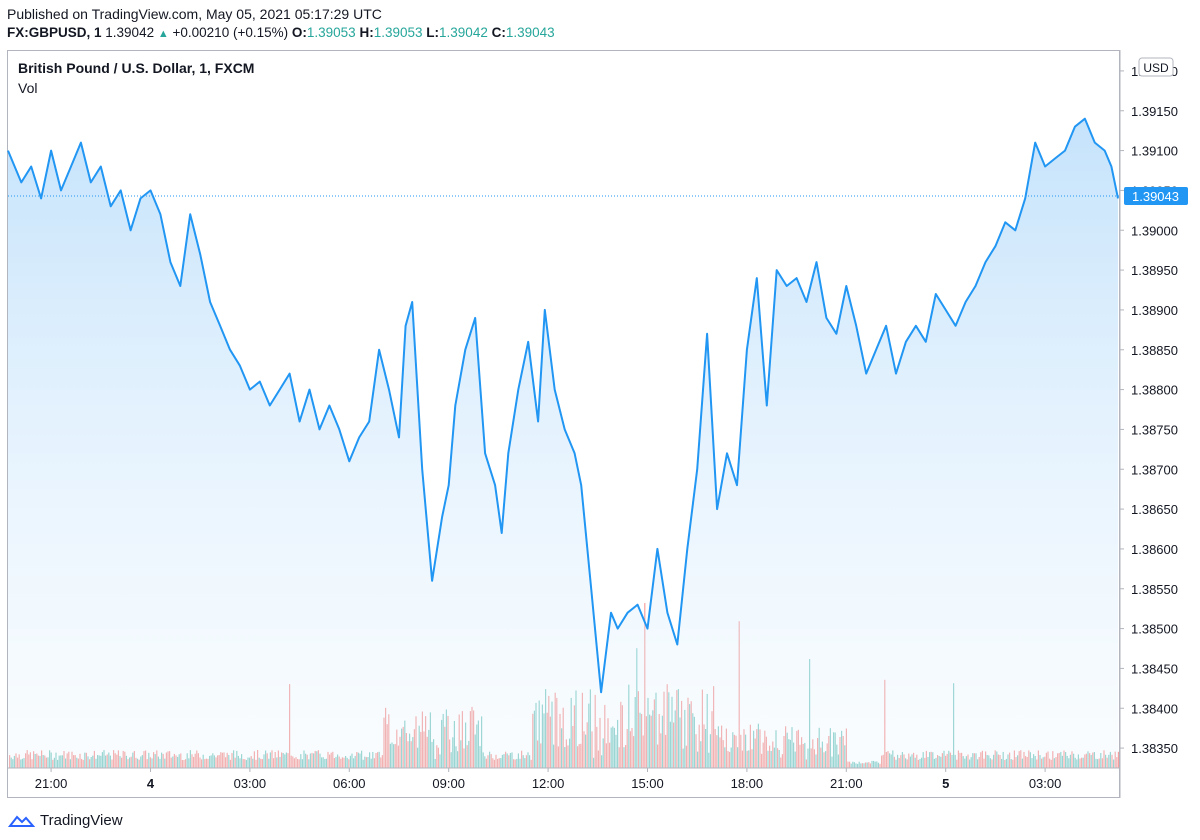 The height and width of the screenshot is (840, 1200). Describe the element at coordinates (548, 783) in the screenshot. I see `x-tick-label: 12:00` at that location.